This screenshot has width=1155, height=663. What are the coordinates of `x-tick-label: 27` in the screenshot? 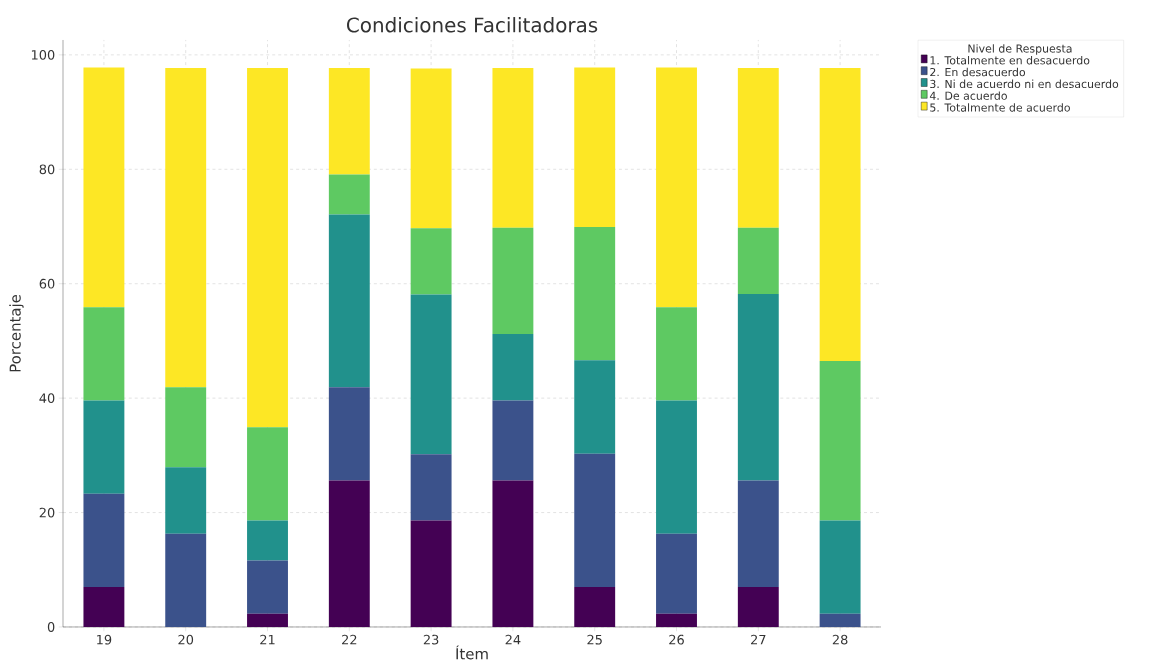 It's located at (758, 639).